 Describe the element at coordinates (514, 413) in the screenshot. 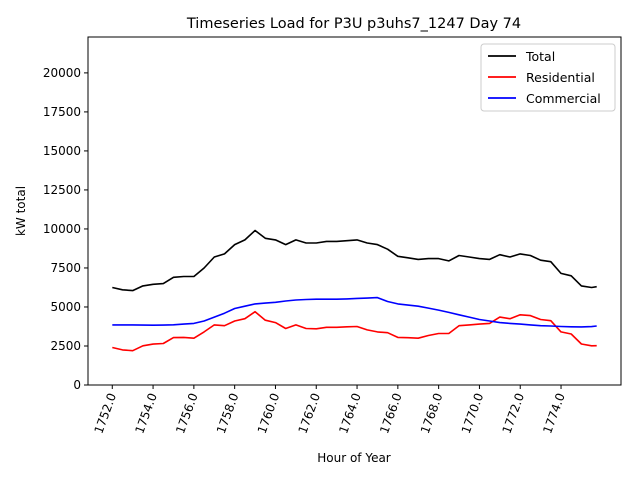

I see `x-tick-label: 1772.0` at that location.